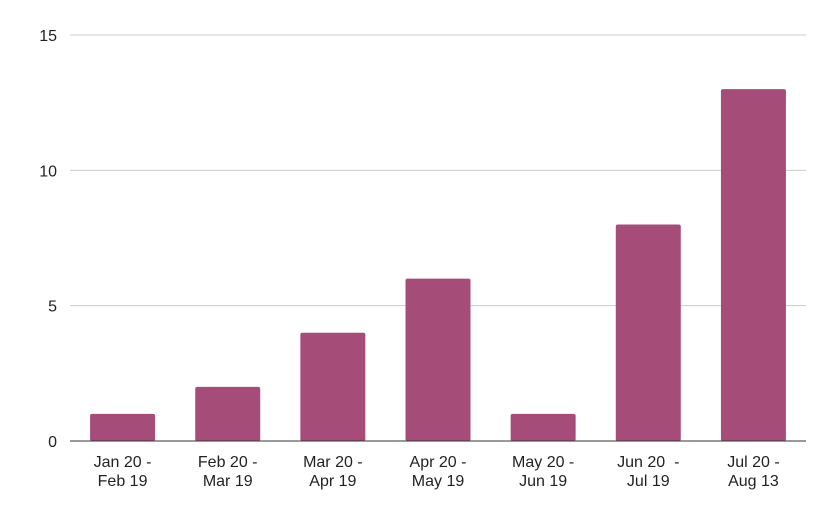 The height and width of the screenshot is (516, 833). What do you see at coordinates (228, 481) in the screenshot?
I see `x-tick-label-line: Mar 19` at bounding box center [228, 481].